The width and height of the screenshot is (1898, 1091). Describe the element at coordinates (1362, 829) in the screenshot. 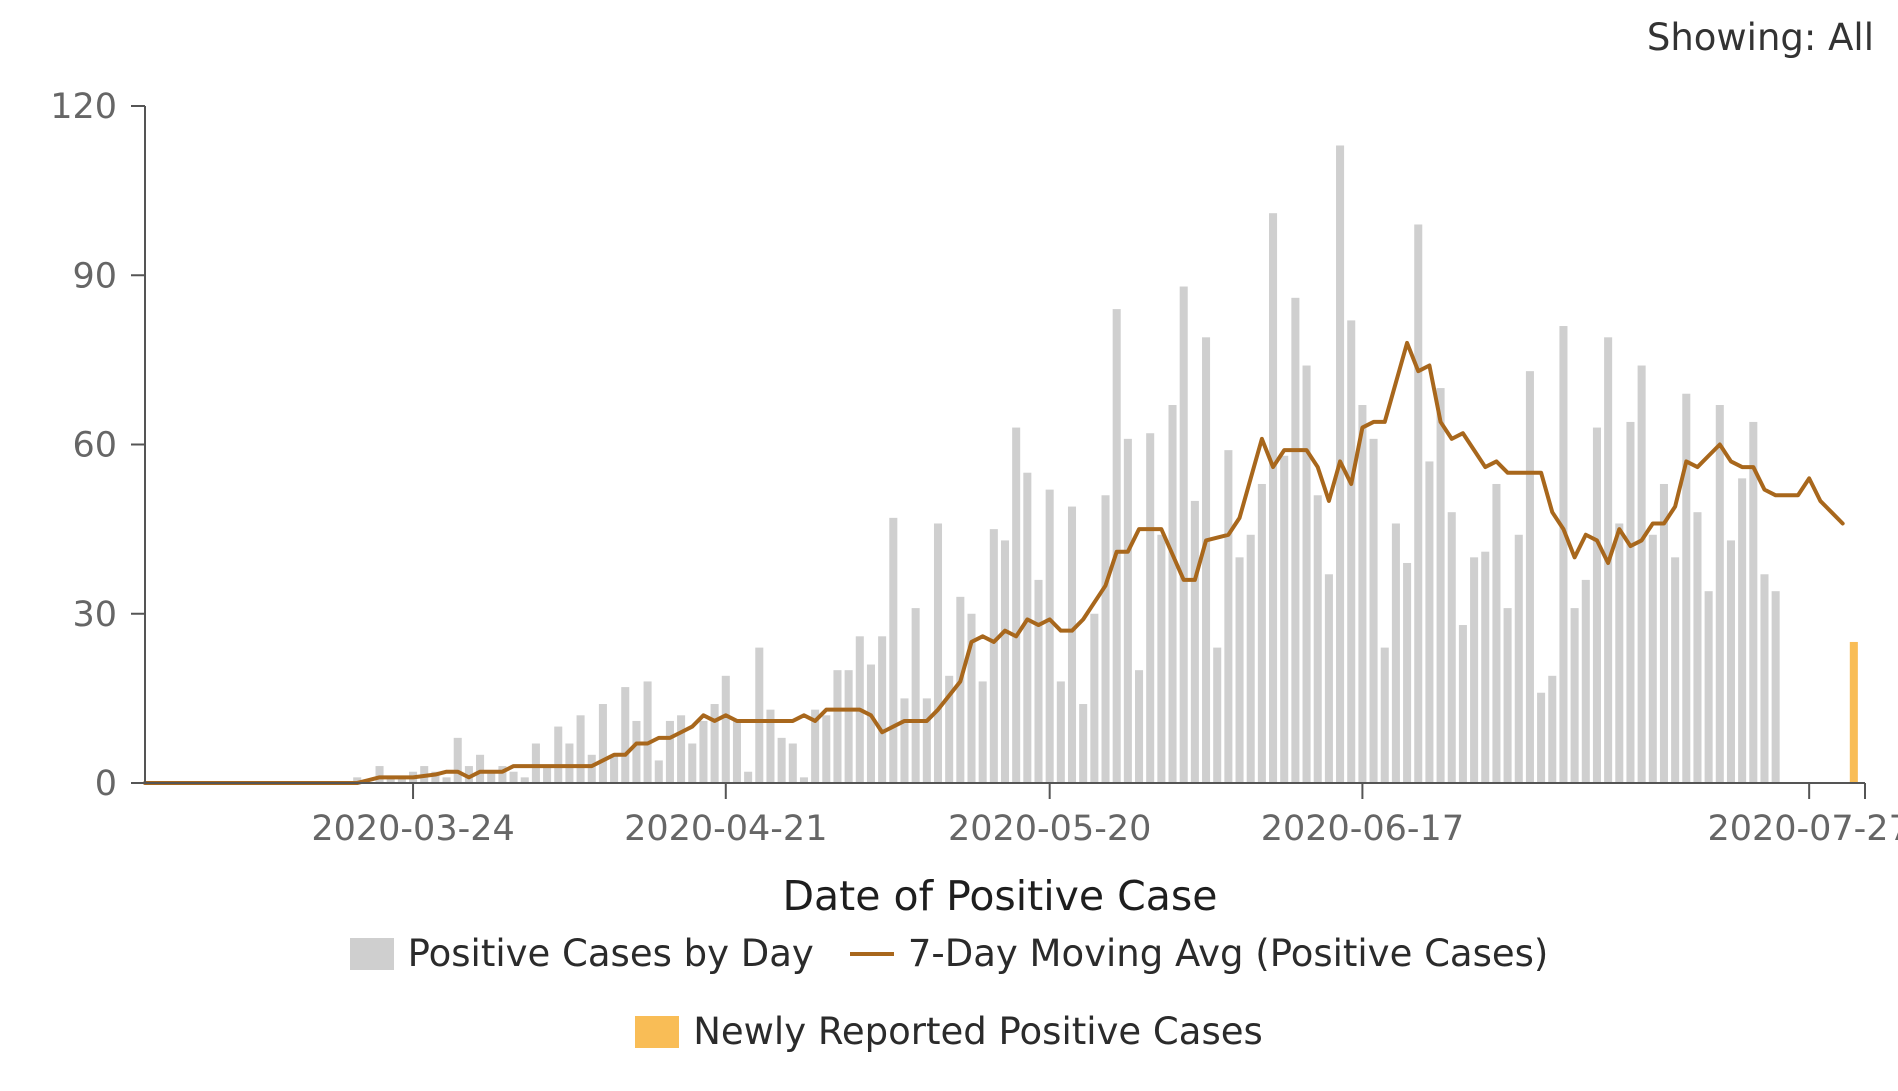

I see `x-tick-label: 2020-06-17` at that location.